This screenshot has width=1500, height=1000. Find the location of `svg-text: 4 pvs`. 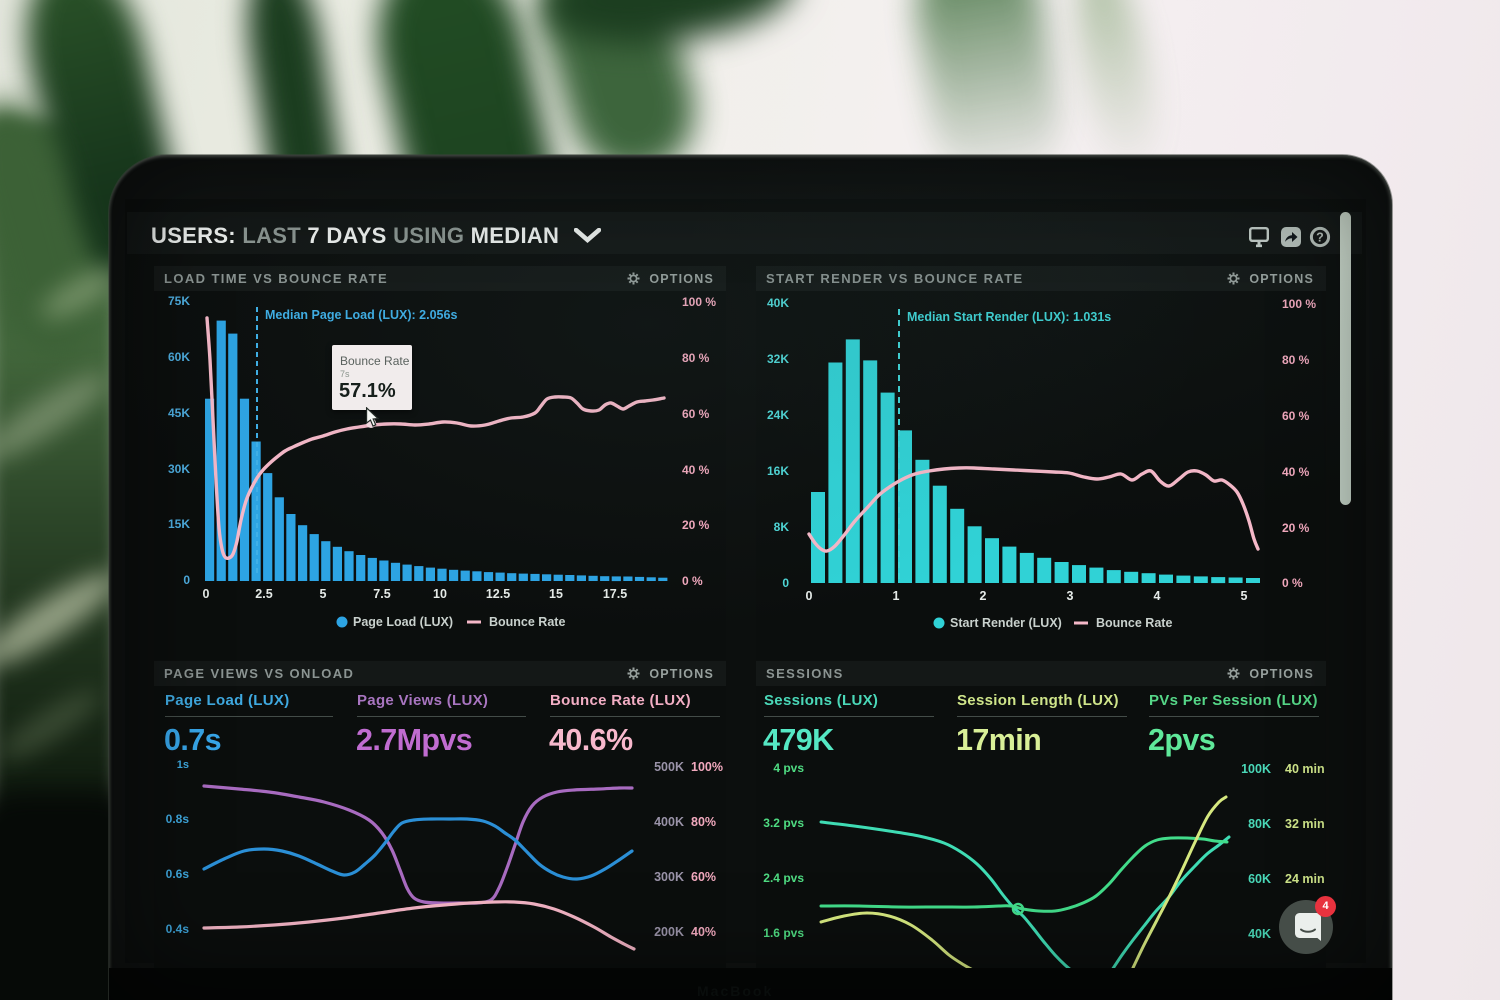

svg-text: 4 pvs is located at coordinates (788, 768).